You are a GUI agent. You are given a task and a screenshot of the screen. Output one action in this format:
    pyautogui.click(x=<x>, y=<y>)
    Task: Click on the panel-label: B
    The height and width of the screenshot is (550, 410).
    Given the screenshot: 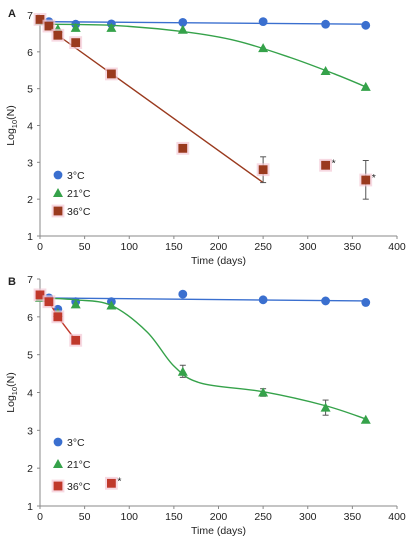 What is the action you would take?
    pyautogui.click(x=12, y=282)
    